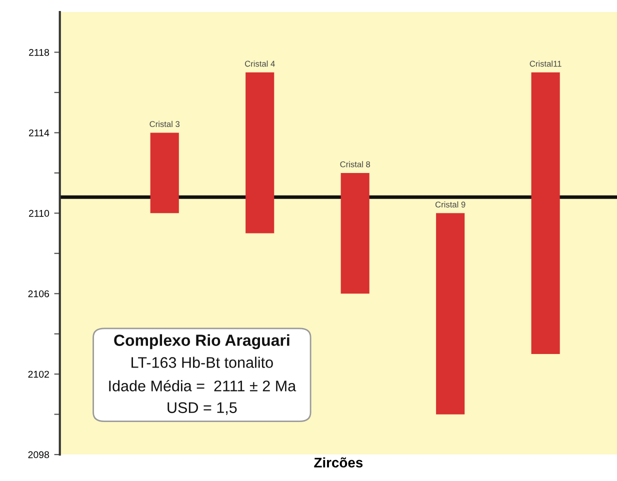 The width and height of the screenshot is (617, 481). What do you see at coordinates (39, 132) in the screenshot?
I see `y-tick-label: 2114` at bounding box center [39, 132].